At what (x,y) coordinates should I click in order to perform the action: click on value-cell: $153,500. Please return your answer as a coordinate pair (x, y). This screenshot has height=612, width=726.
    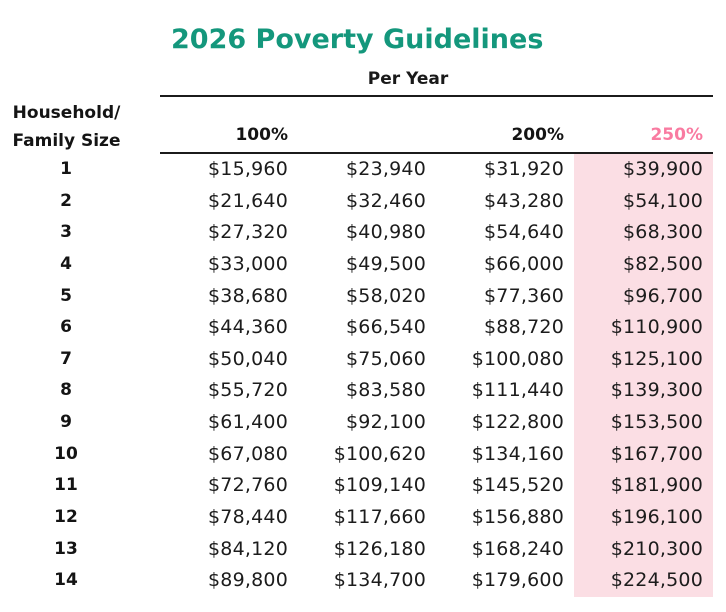
    Looking at the image, I should click on (643, 423).